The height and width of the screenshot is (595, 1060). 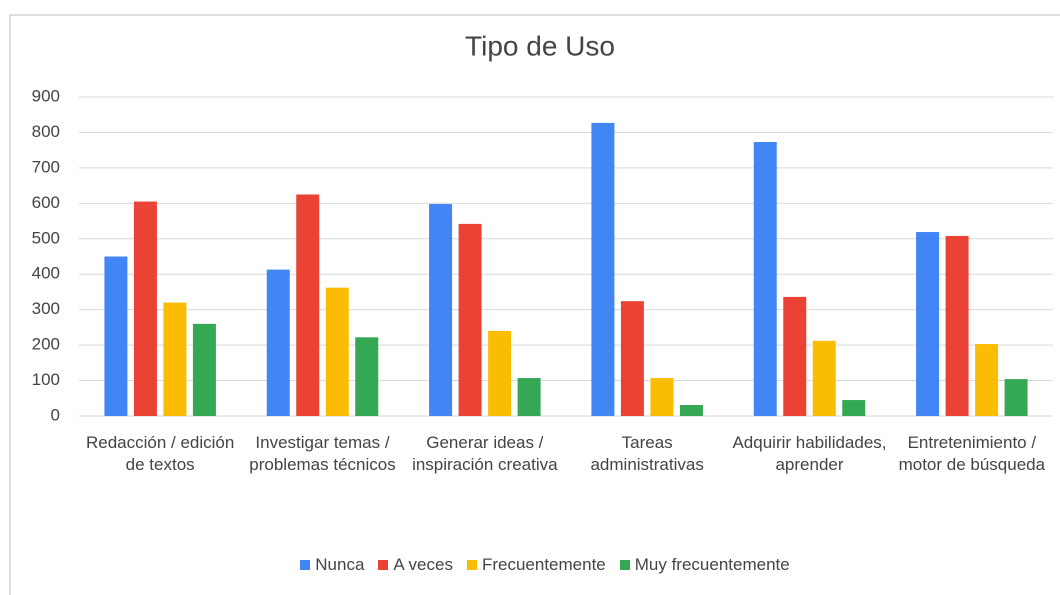 What do you see at coordinates (322, 453) in the screenshot?
I see `x-tick-label: Investigar temas / problemas técnicos` at bounding box center [322, 453].